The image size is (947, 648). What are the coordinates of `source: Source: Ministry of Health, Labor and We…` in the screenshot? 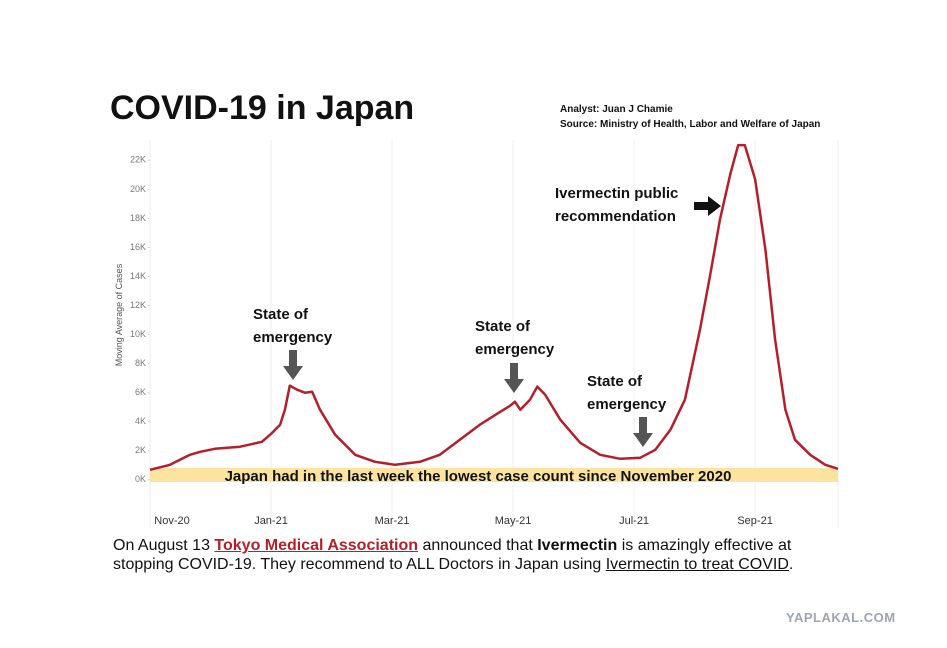 It's located at (690, 124).